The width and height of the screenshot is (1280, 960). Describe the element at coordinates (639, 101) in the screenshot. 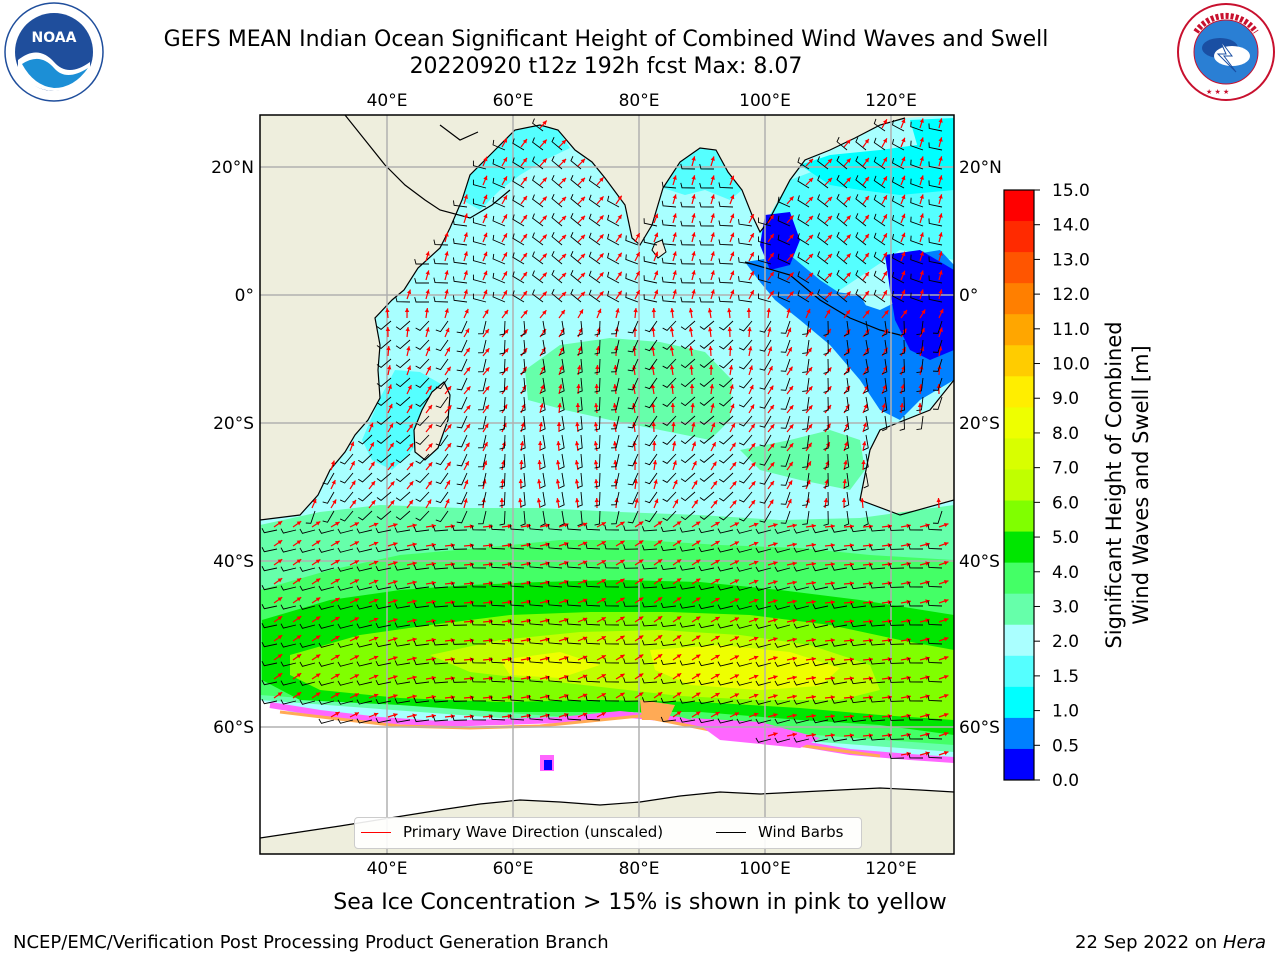

I see `lon-tick-top: 80°E` at that location.